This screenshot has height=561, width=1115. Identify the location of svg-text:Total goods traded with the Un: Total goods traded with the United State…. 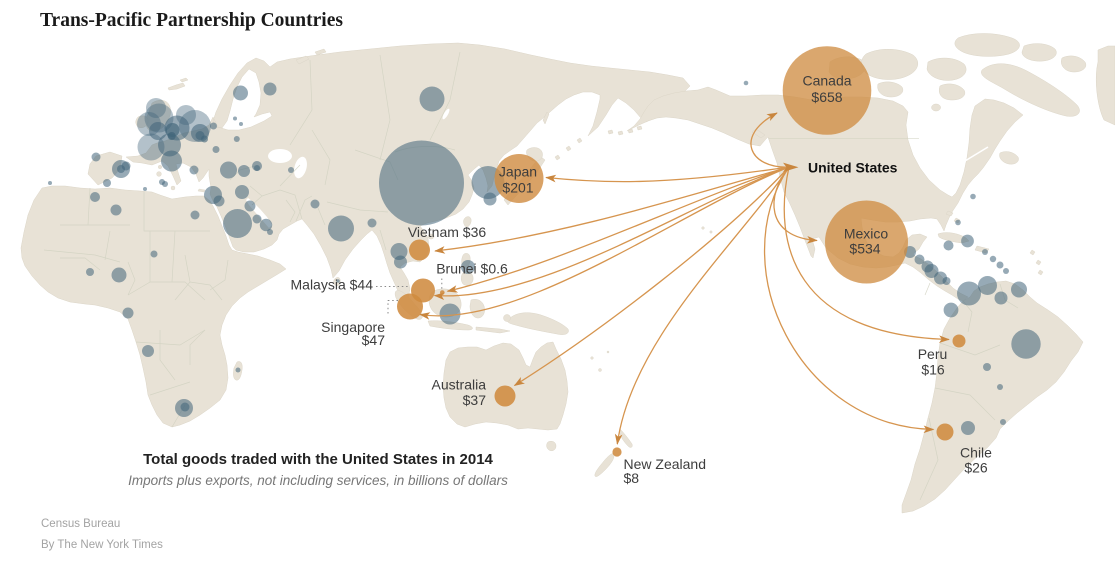
(318, 459).